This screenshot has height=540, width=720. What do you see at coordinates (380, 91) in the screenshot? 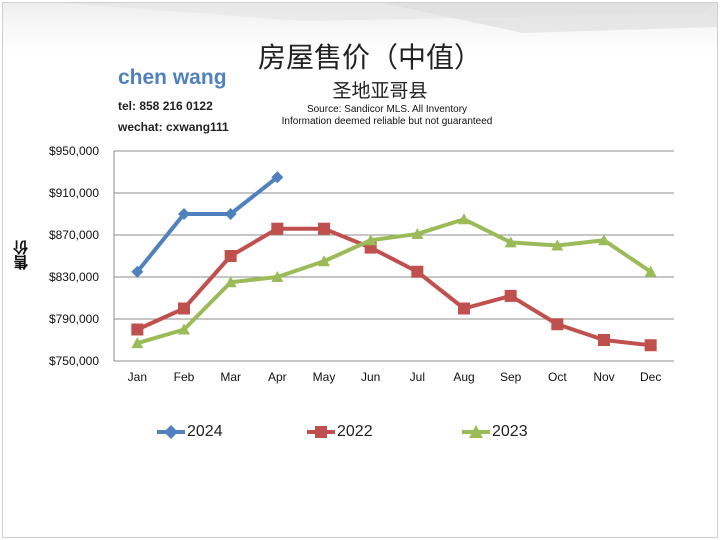
I see `page-subtitle: 圣地亚哥县` at bounding box center [380, 91].